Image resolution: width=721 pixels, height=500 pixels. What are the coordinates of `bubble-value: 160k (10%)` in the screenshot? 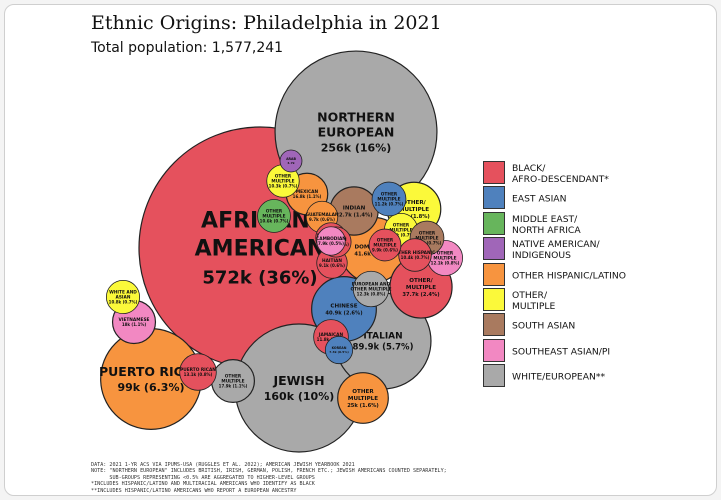 It's located at (299, 396).